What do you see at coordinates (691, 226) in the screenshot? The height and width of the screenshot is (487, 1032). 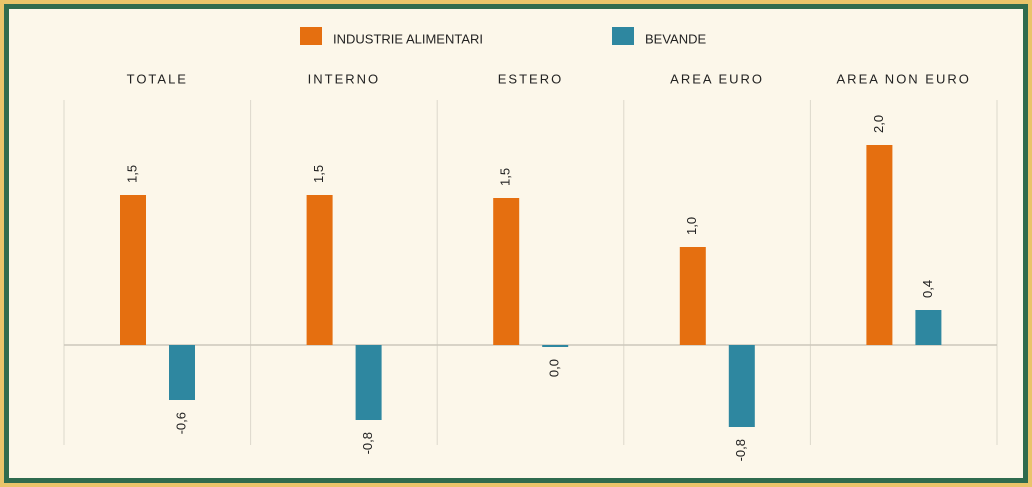 I see `value-label: 1,0` at bounding box center [691, 226].